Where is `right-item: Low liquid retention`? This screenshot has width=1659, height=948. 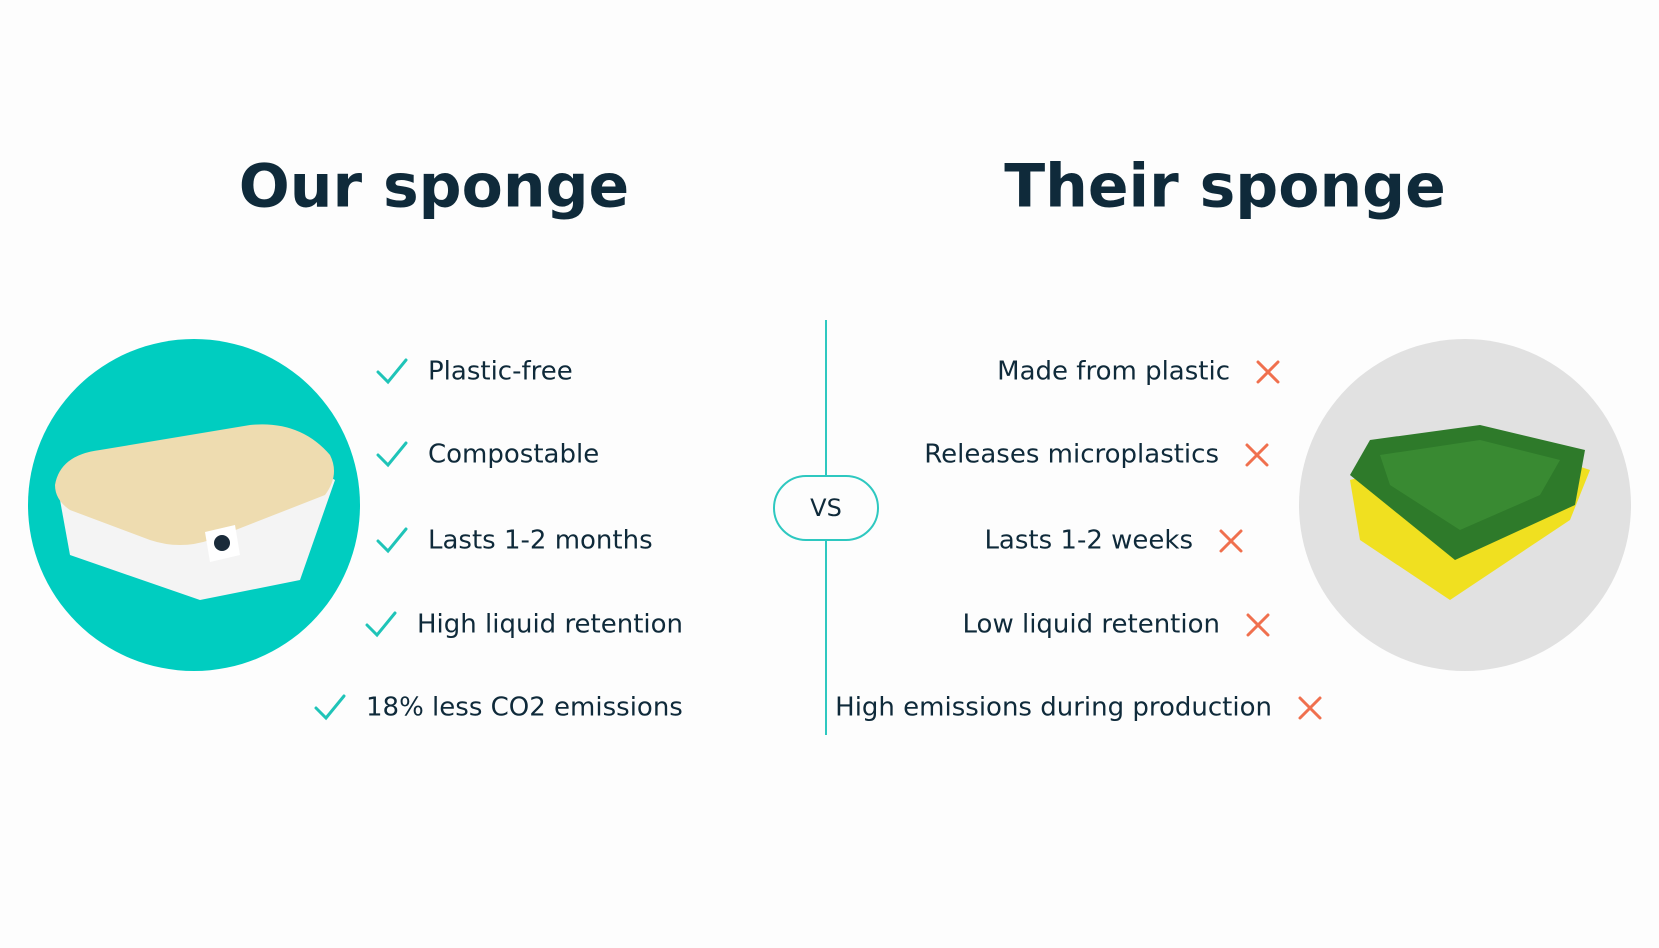
right-item: Low liquid retention is located at coordinates (1091, 625).